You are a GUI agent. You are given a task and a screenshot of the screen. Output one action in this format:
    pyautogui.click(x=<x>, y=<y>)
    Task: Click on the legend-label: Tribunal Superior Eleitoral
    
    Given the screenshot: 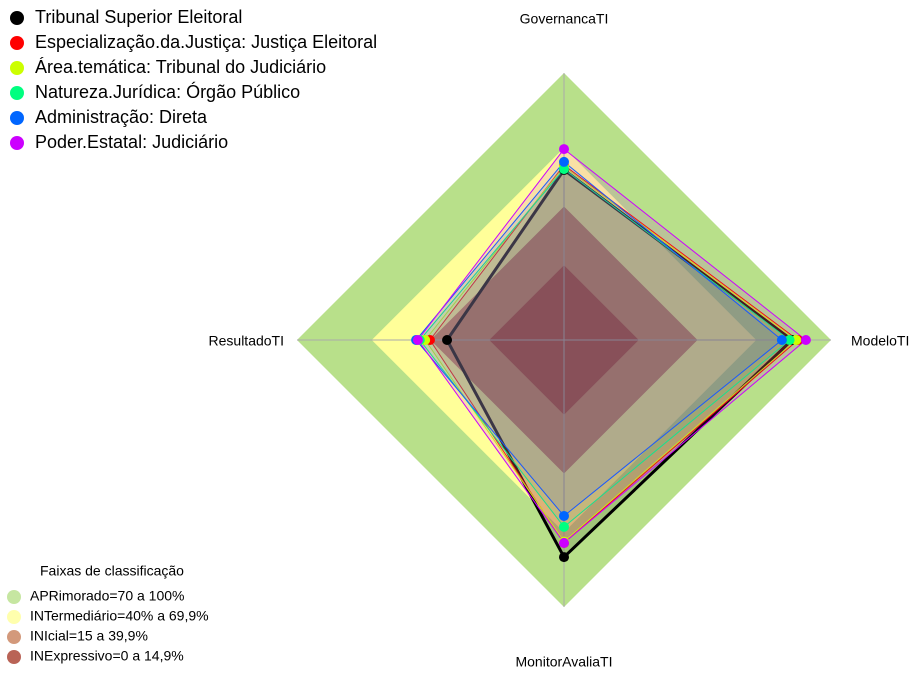 What is the action you would take?
    pyautogui.click(x=138, y=17)
    